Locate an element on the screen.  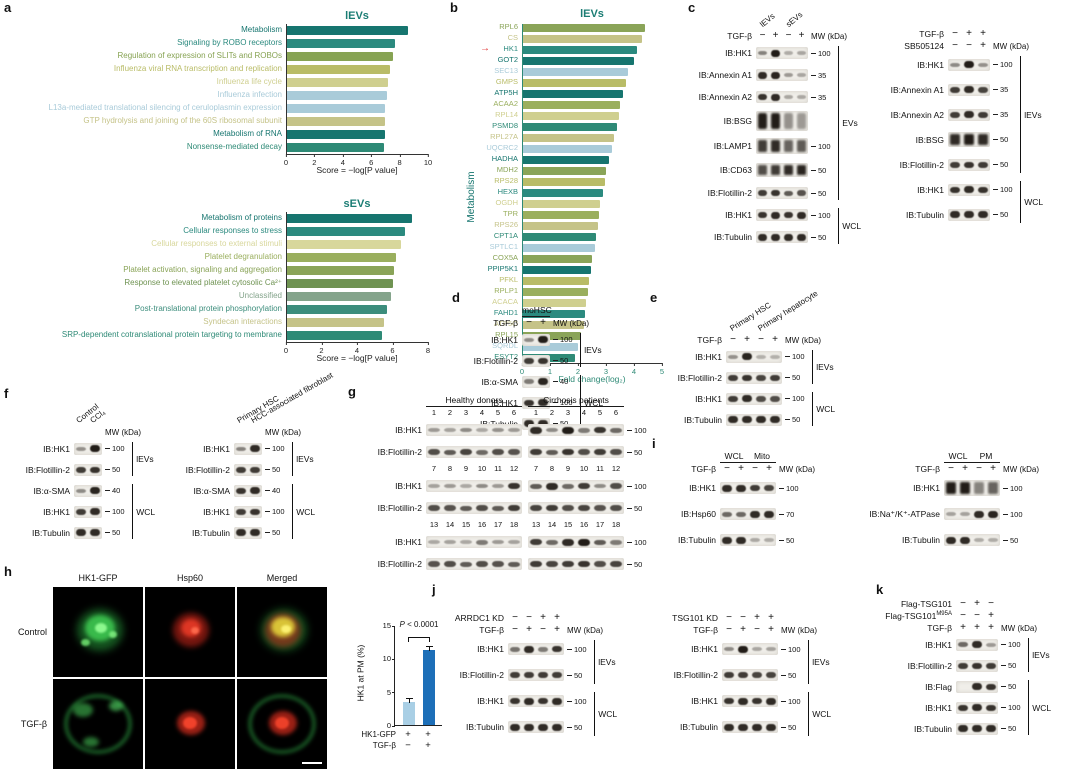
condition-symbols: − + is located at coordinates (536, 323).